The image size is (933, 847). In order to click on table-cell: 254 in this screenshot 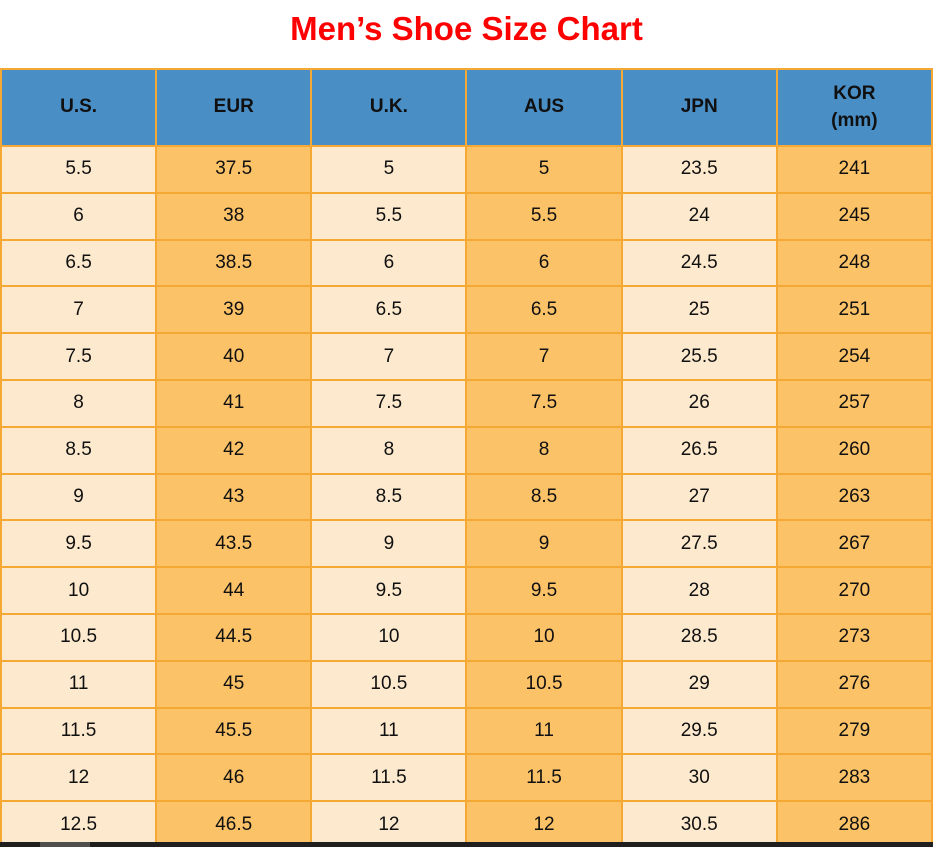, I will do `click(854, 356)`.